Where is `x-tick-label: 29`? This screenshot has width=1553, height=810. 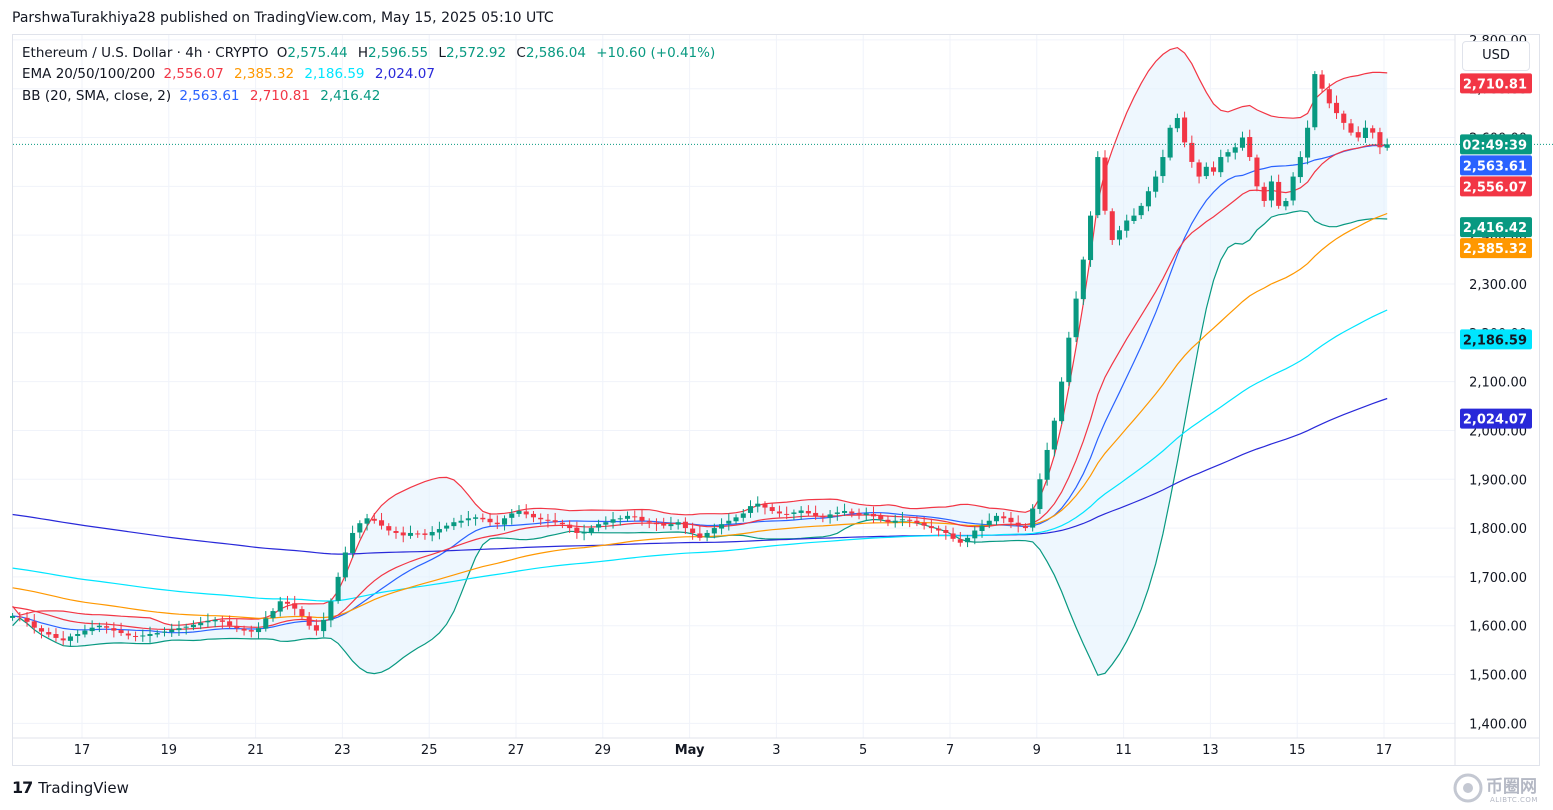
x-tick-label: 29 is located at coordinates (603, 750).